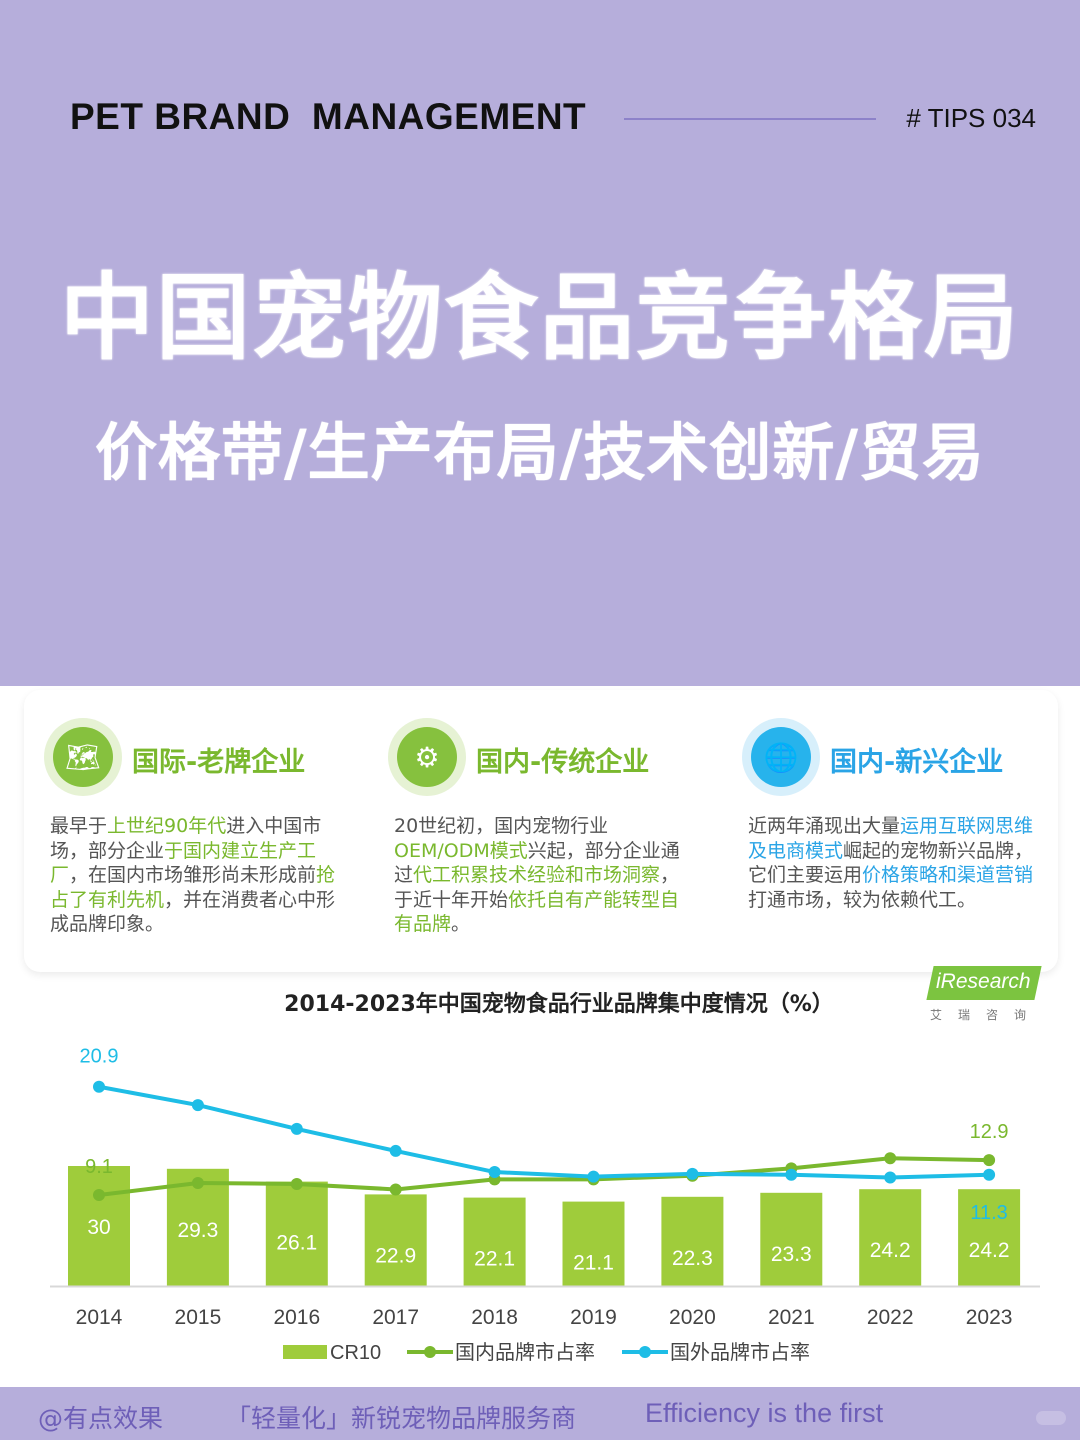 The width and height of the screenshot is (1080, 1440). Describe the element at coordinates (988, 1213) in the screenshot. I see `line-value-label: 11.3` at that location.